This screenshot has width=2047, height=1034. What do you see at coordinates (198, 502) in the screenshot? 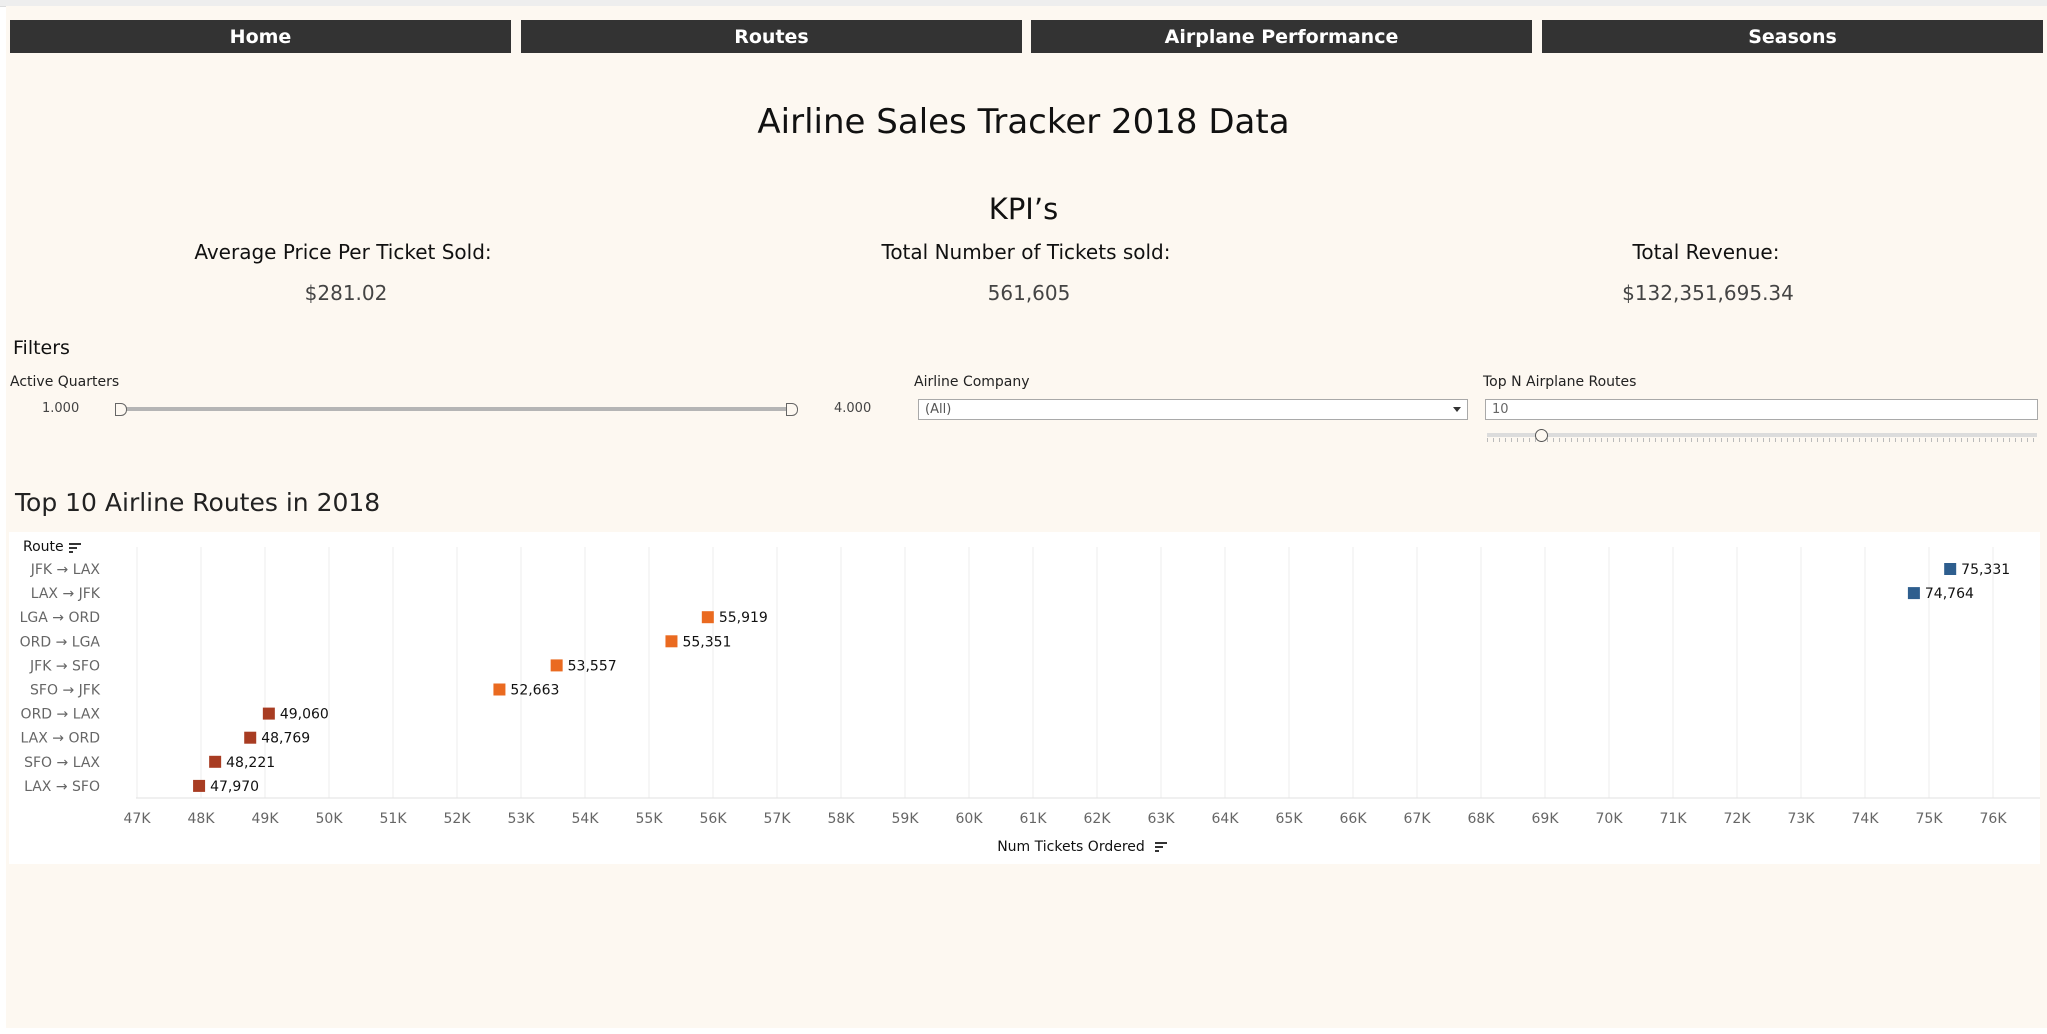
I see `chart-title: Top 10 Airline Routes in 2018` at bounding box center [198, 502].